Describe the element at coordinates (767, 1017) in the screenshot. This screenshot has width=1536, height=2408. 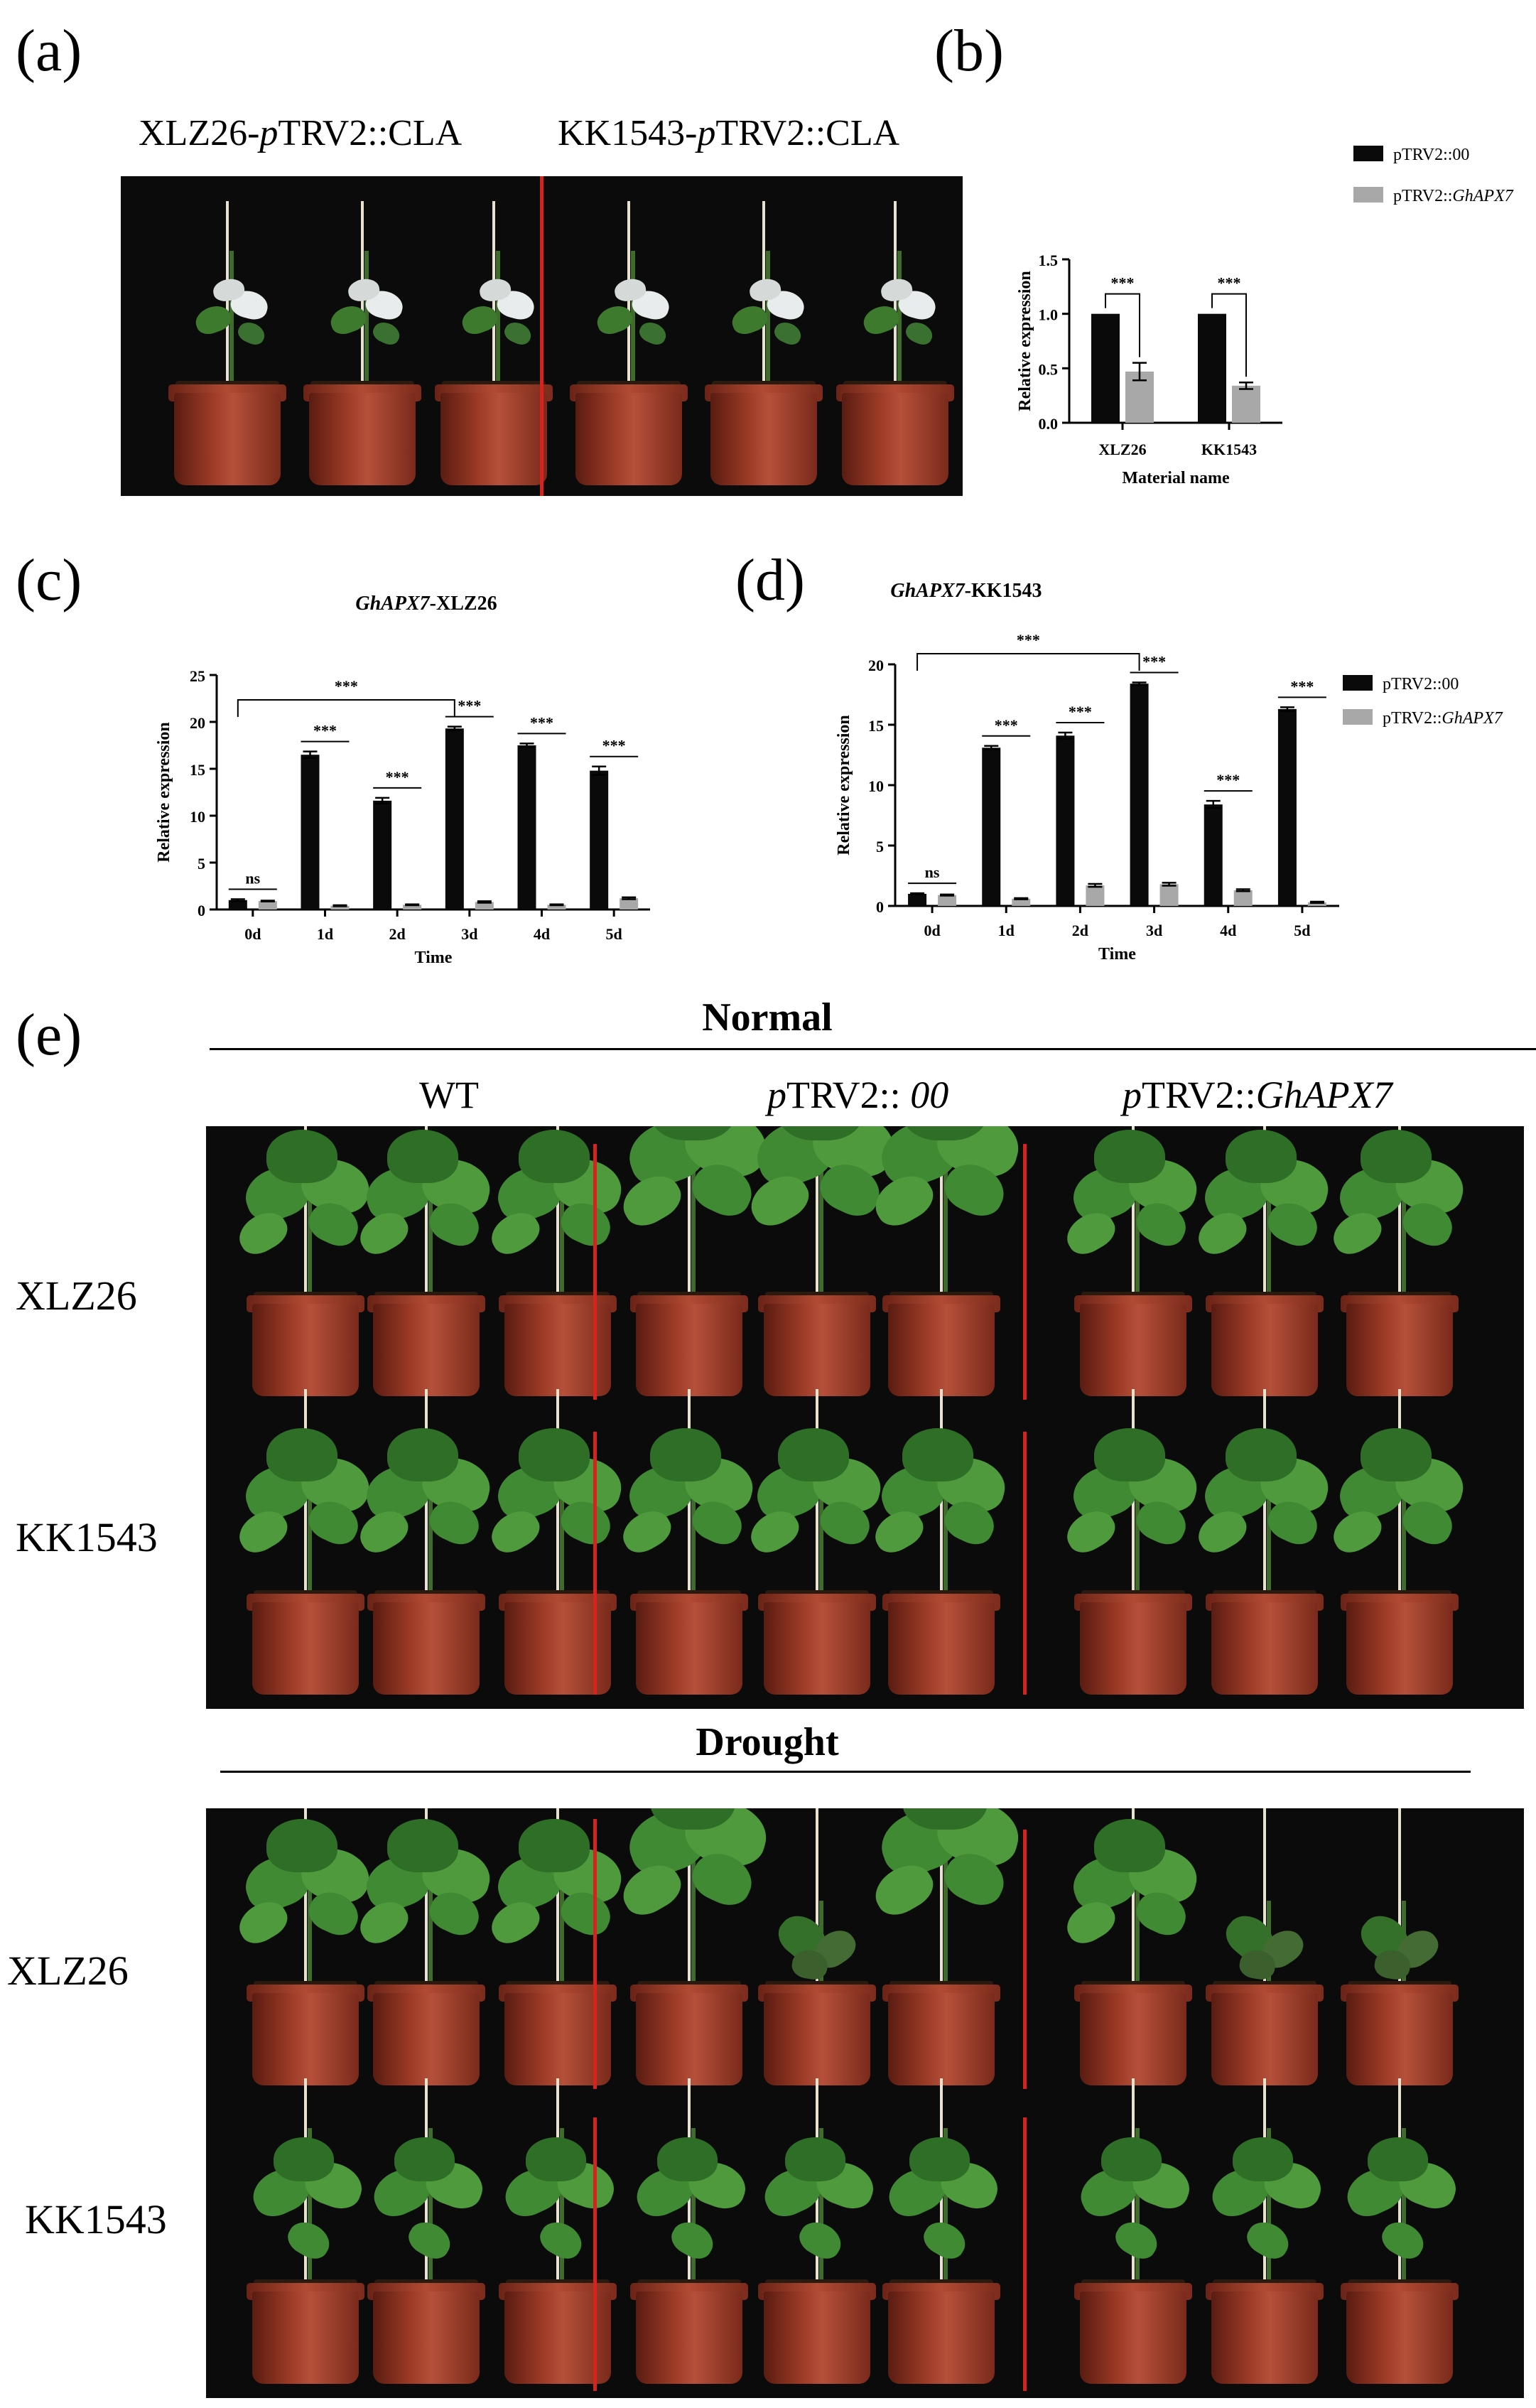
I see `normal-title: Normal` at that location.